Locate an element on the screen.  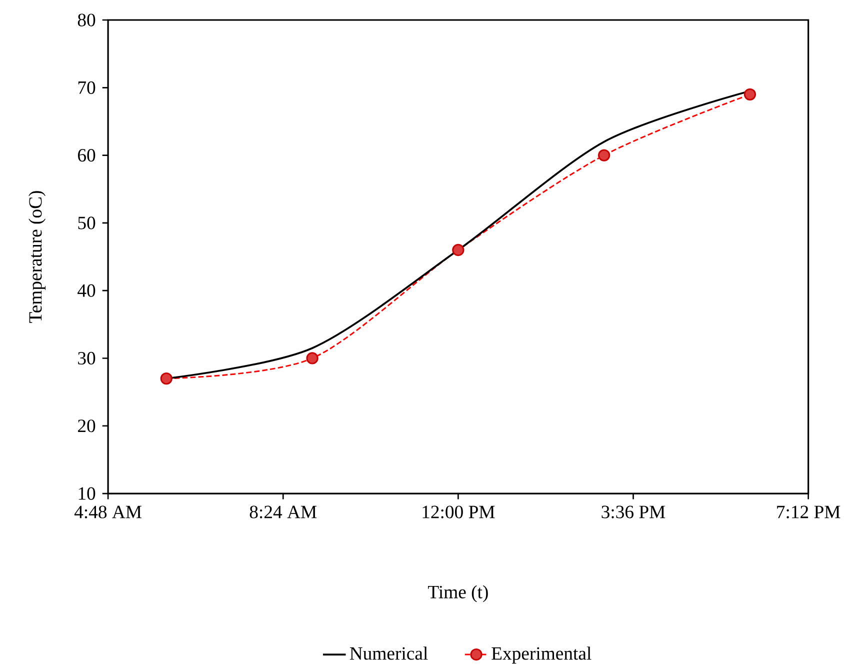
y-tick-label: 70 is located at coordinates (87, 87).